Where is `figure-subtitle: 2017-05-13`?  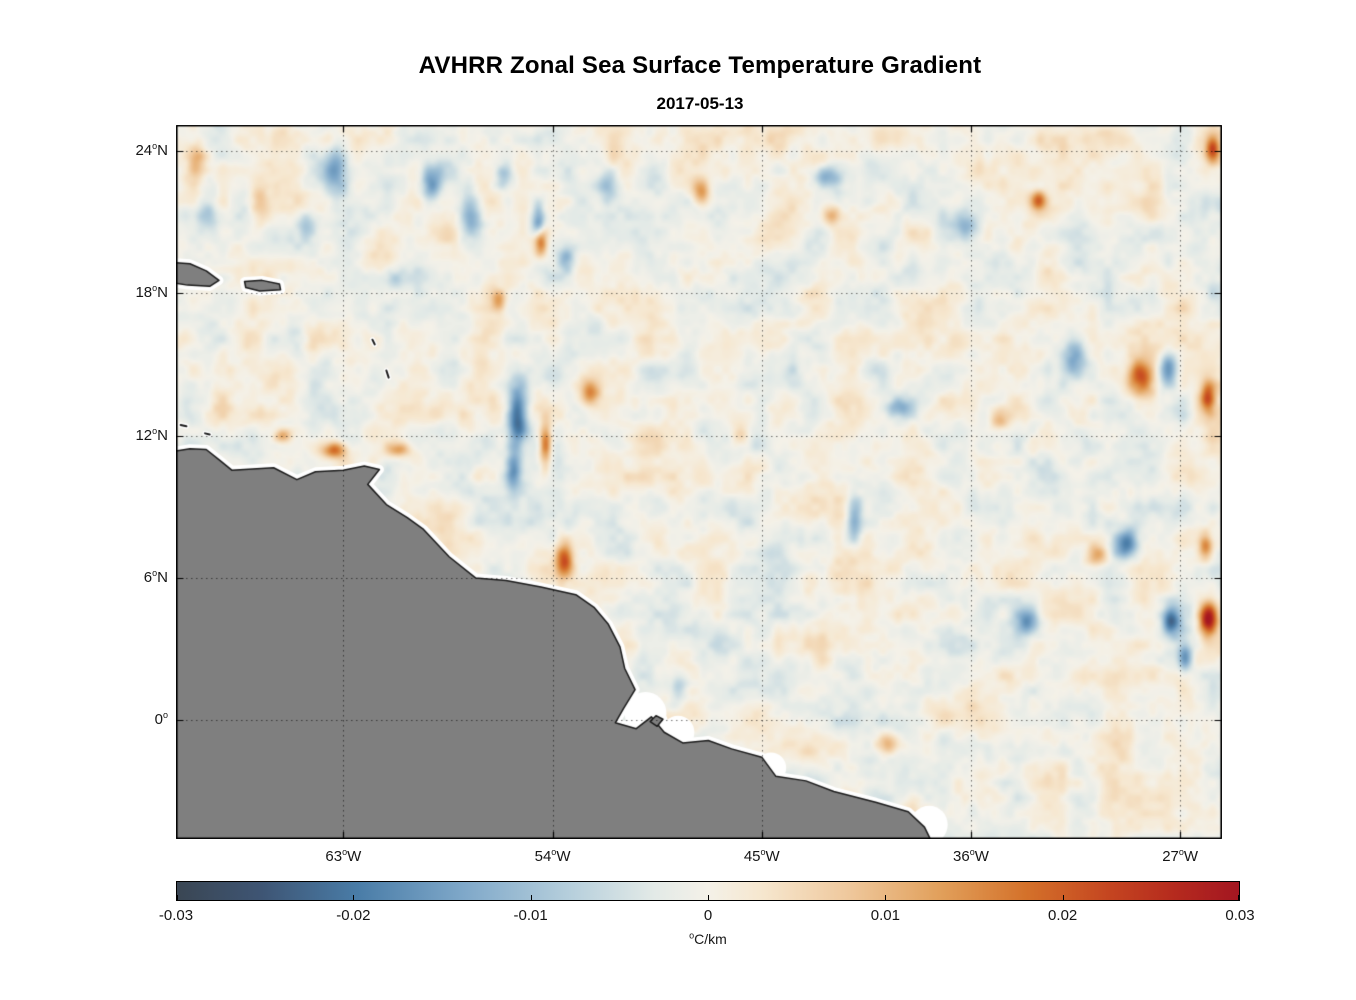
figure-subtitle: 2017-05-13 is located at coordinates (700, 103).